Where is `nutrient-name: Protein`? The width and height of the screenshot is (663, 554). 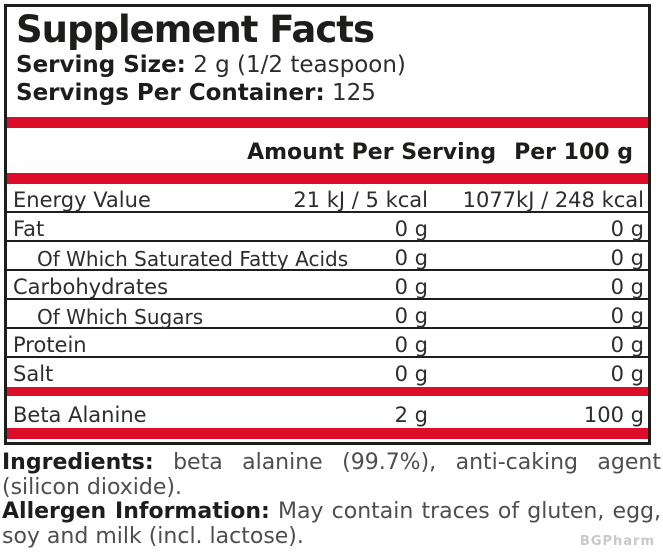
nutrient-name: Protein is located at coordinates (50, 345).